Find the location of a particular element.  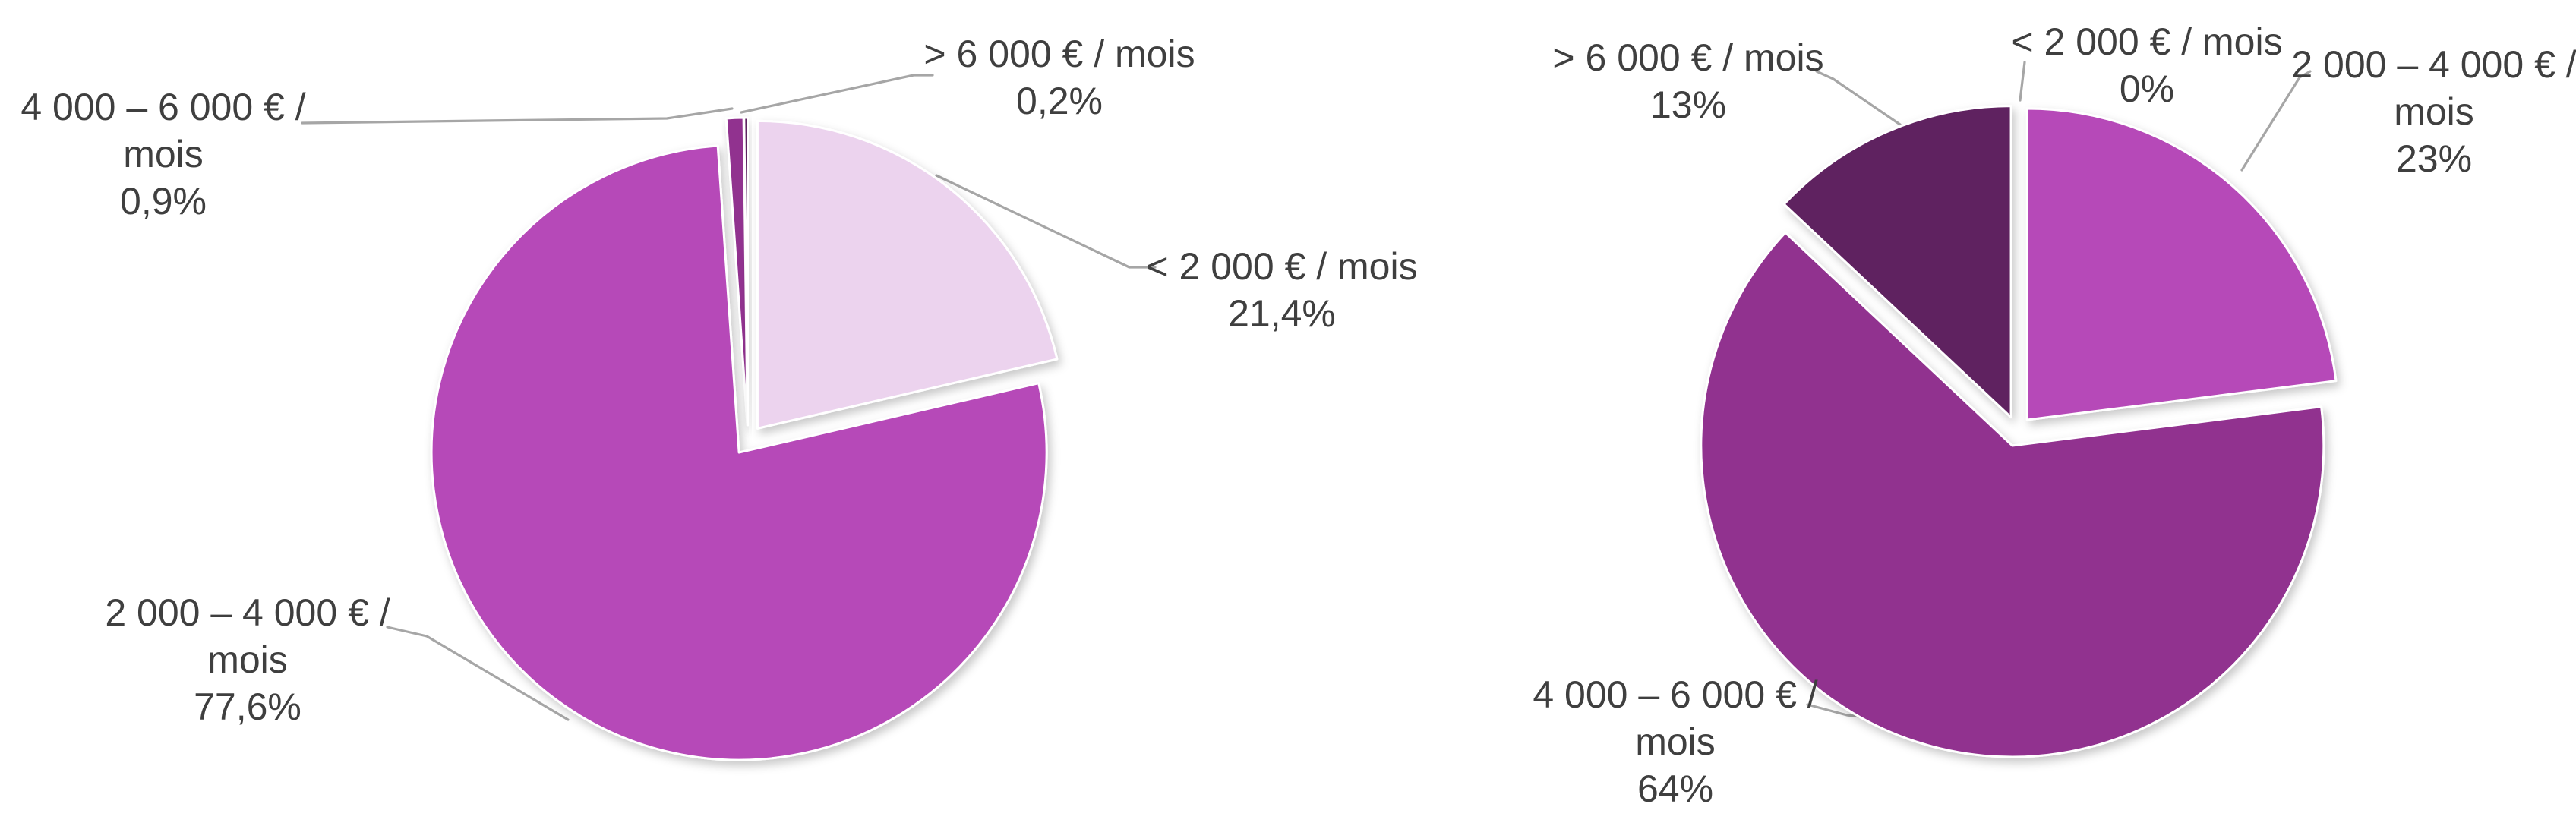

slice-lt-2000 is located at coordinates (907, 274).